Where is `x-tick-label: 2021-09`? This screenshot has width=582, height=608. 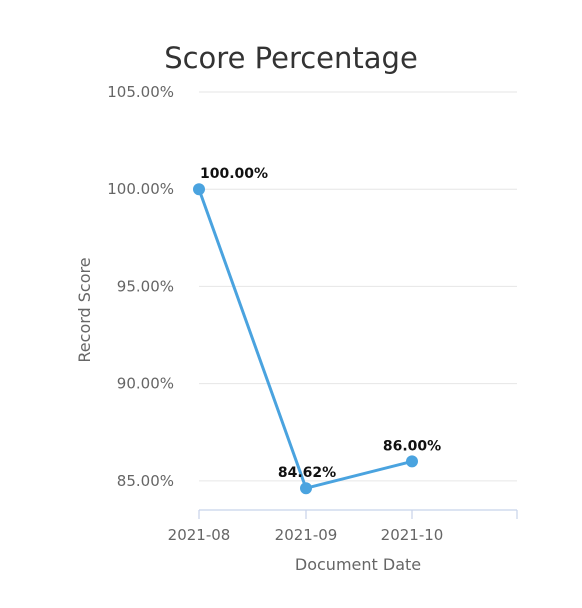 x-tick-label: 2021-09 is located at coordinates (306, 535).